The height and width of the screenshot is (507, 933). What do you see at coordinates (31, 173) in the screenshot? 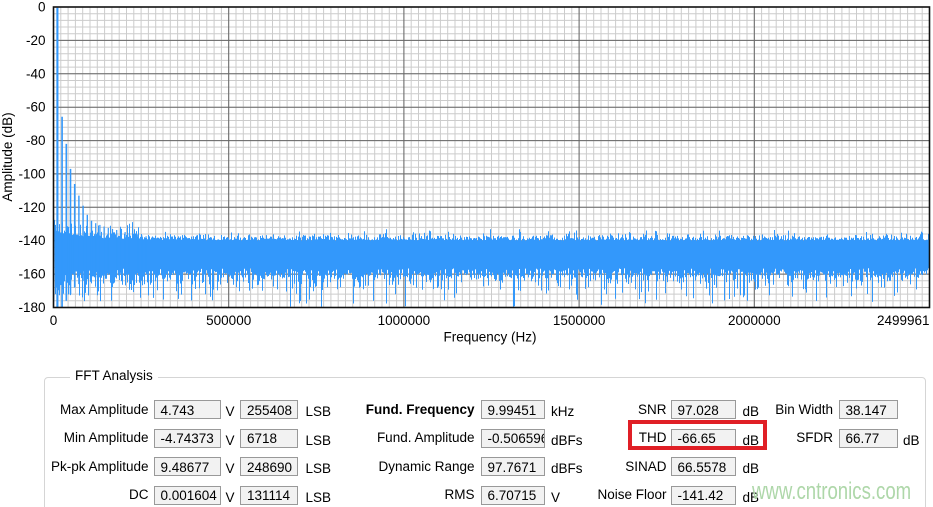
I see `svg-text: -100` at bounding box center [31, 173].